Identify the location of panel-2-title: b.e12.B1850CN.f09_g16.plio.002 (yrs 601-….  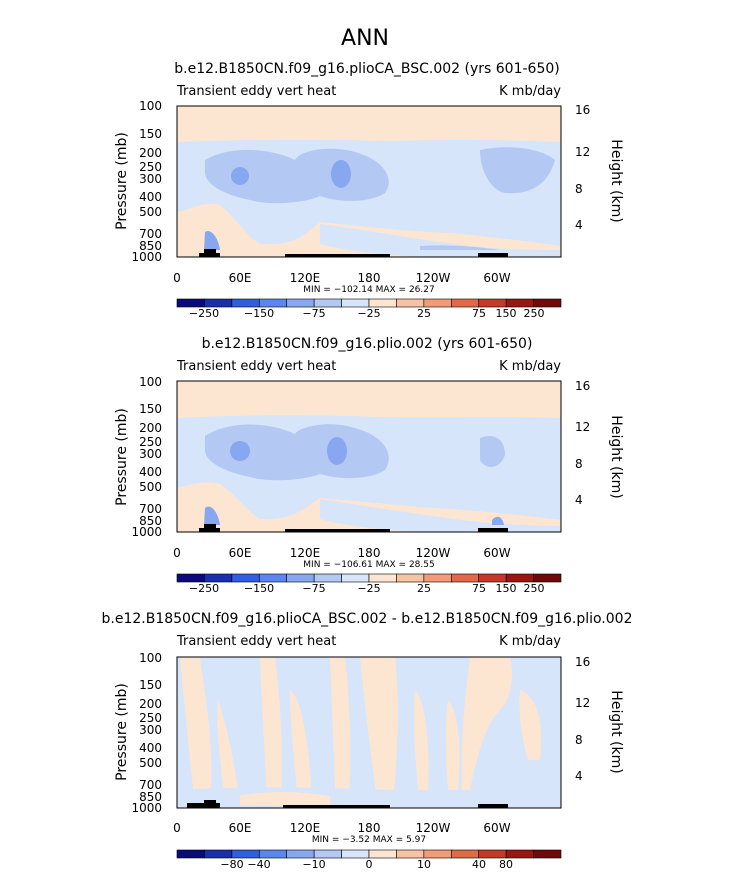
(367, 344).